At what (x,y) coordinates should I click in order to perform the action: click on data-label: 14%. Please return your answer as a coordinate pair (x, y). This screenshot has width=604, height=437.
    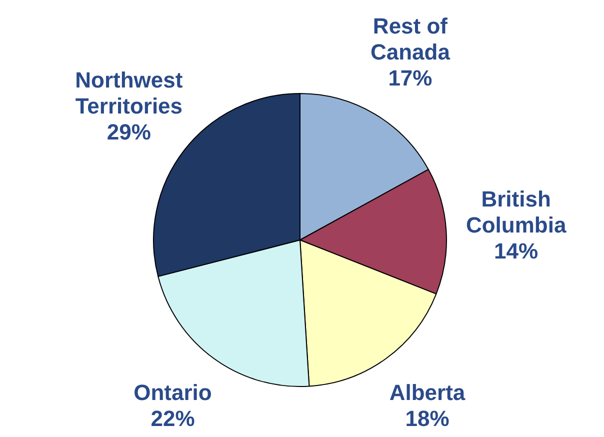
    Looking at the image, I should click on (516, 251).